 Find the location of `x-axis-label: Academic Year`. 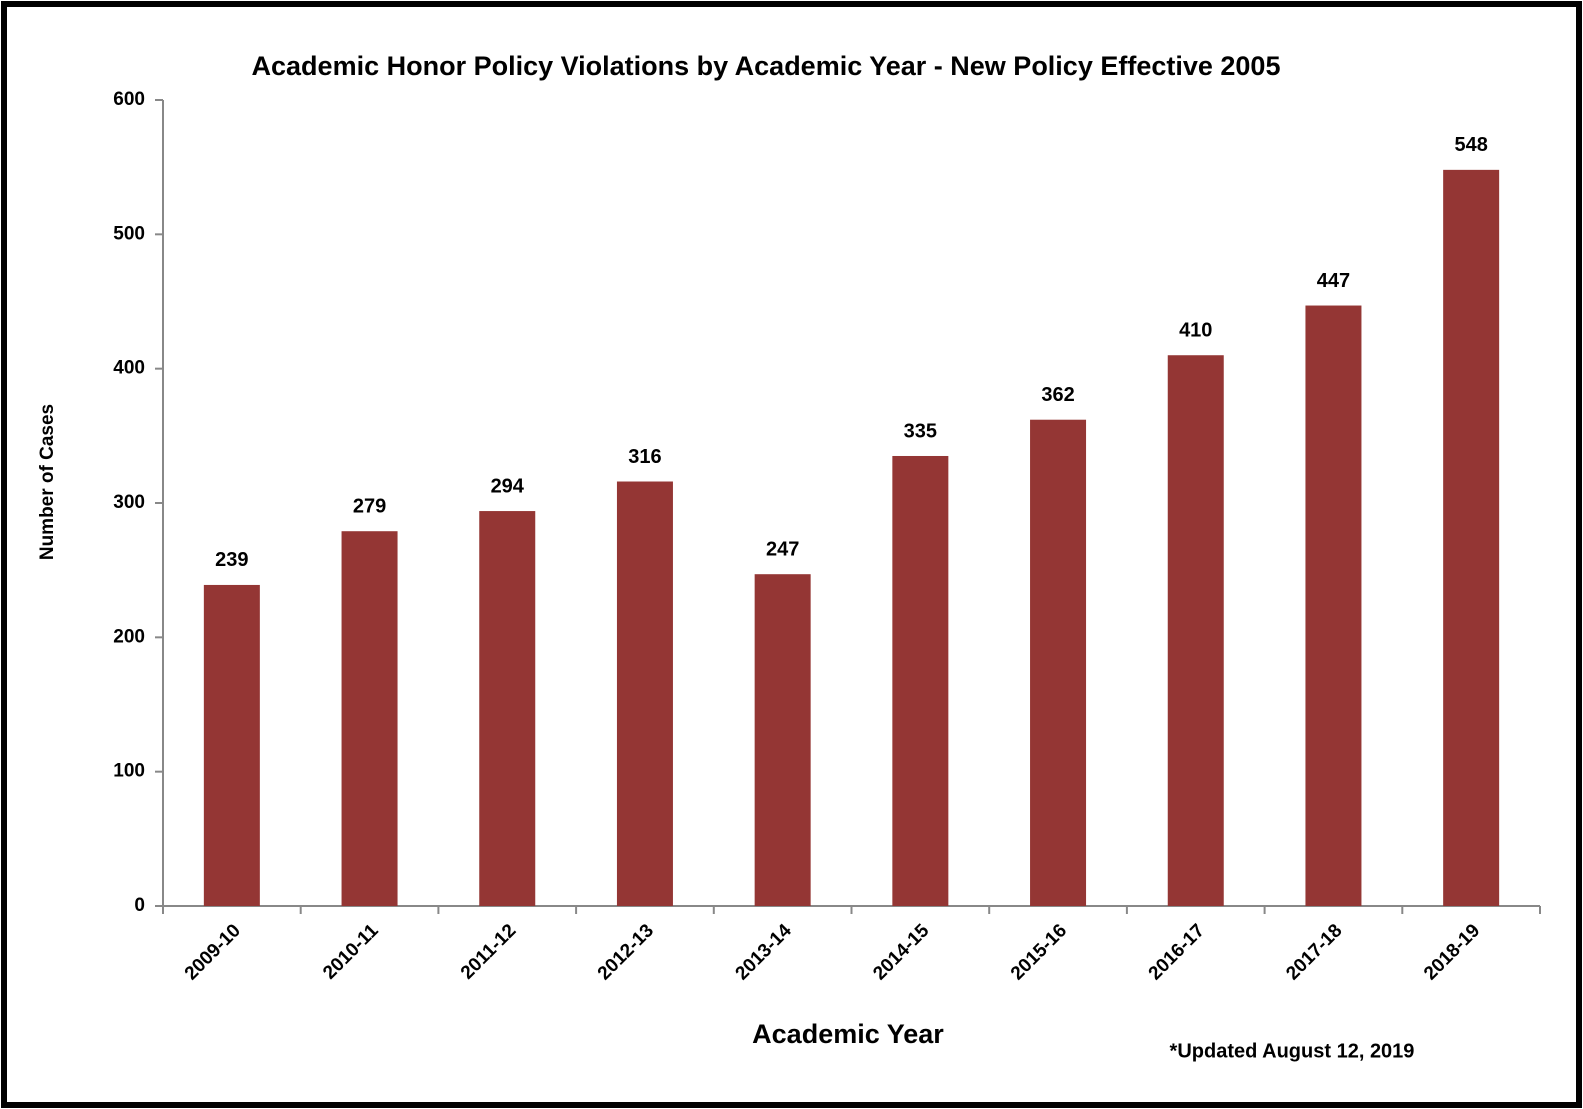

x-axis-label: Academic Year is located at coordinates (848, 1034).